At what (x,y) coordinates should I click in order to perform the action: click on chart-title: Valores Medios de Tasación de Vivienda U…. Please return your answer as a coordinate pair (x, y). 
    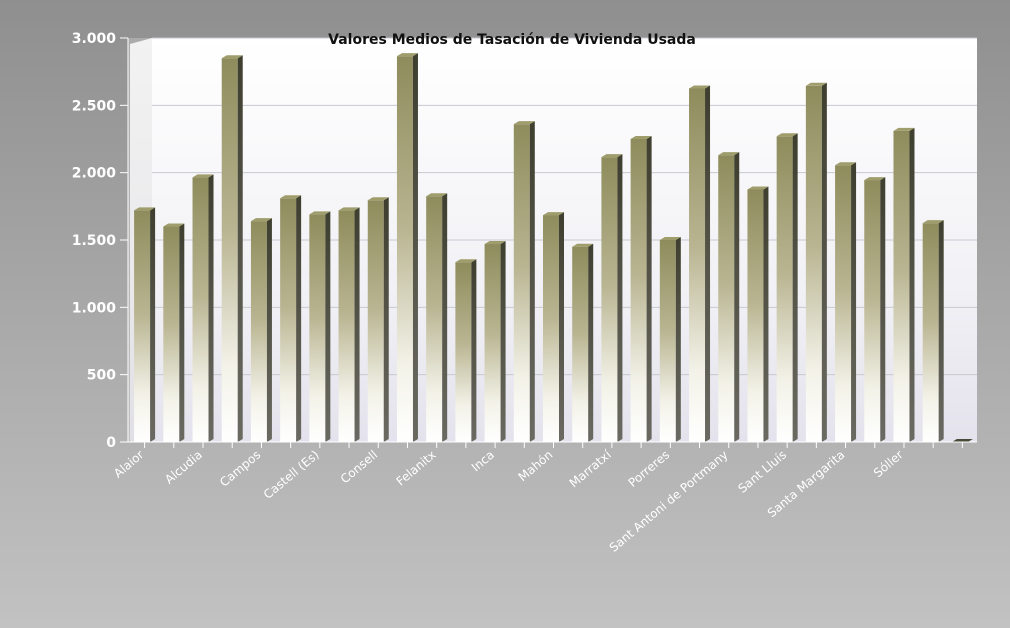
    Looking at the image, I should click on (512, 40).